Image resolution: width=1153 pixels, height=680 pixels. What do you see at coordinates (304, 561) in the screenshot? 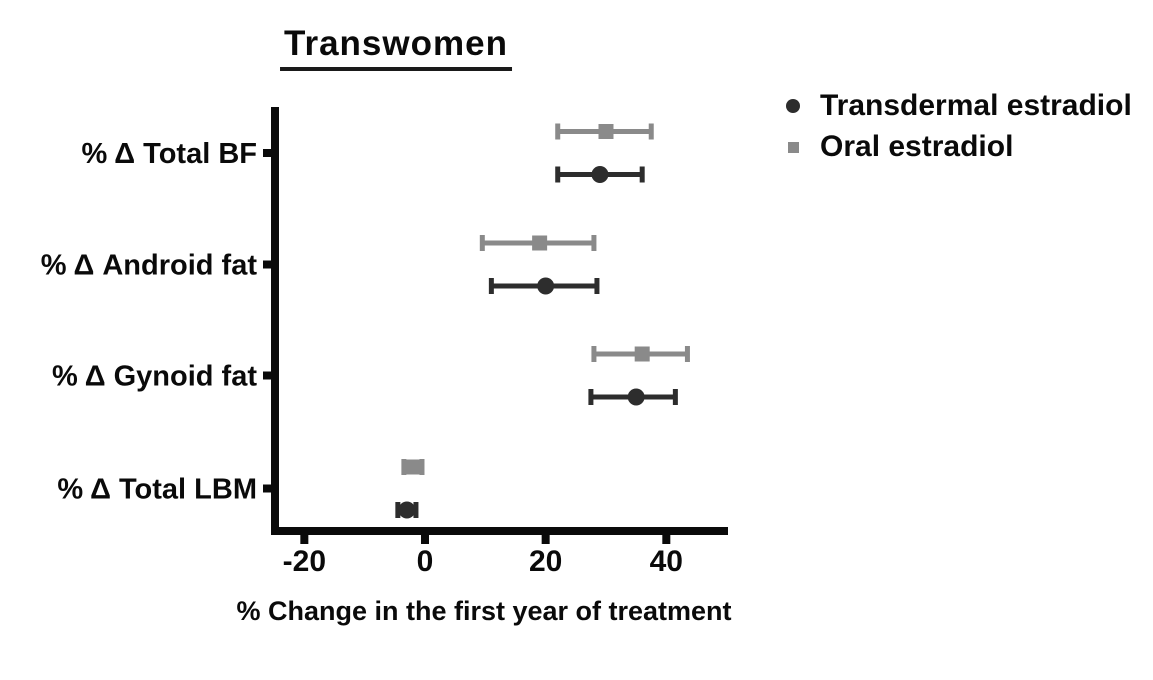
I see `x-tick-label: -20` at bounding box center [304, 561].